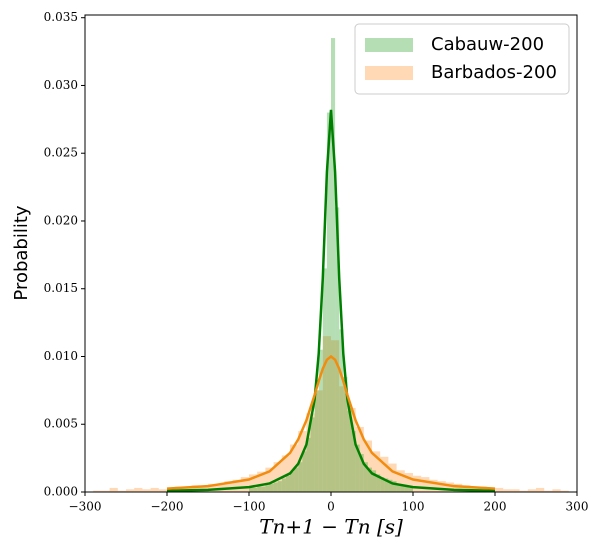 This screenshot has height=548, width=598. What do you see at coordinates (495, 507) in the screenshot?
I see `x-tick-label: 200` at bounding box center [495, 507].